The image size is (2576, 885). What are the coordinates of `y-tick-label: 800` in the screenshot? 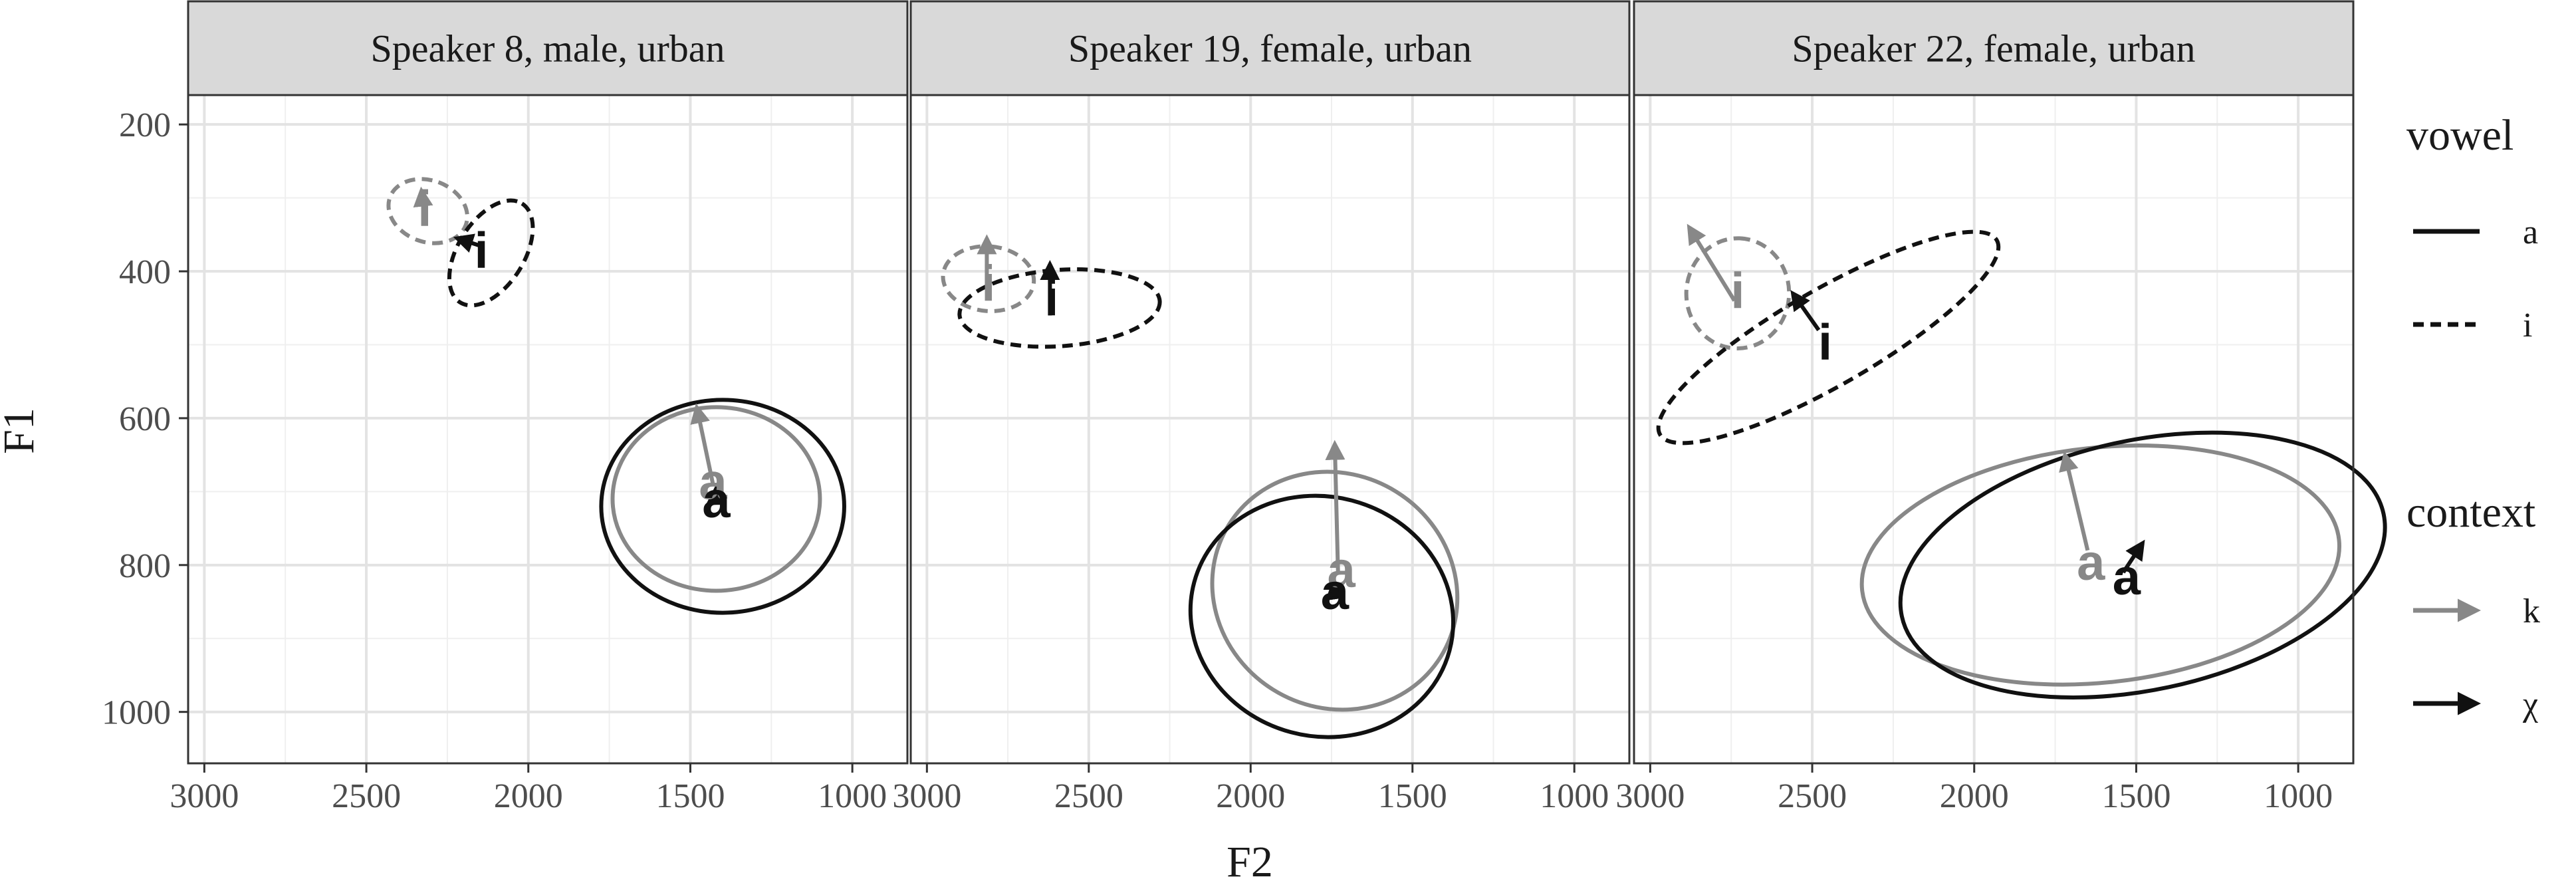 It's located at (145, 566).